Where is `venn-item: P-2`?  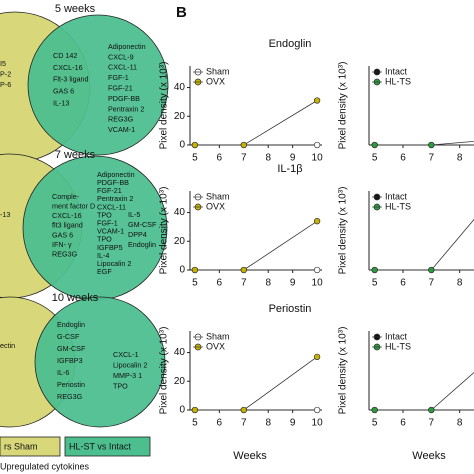
venn-item: P-2 is located at coordinates (5, 73).